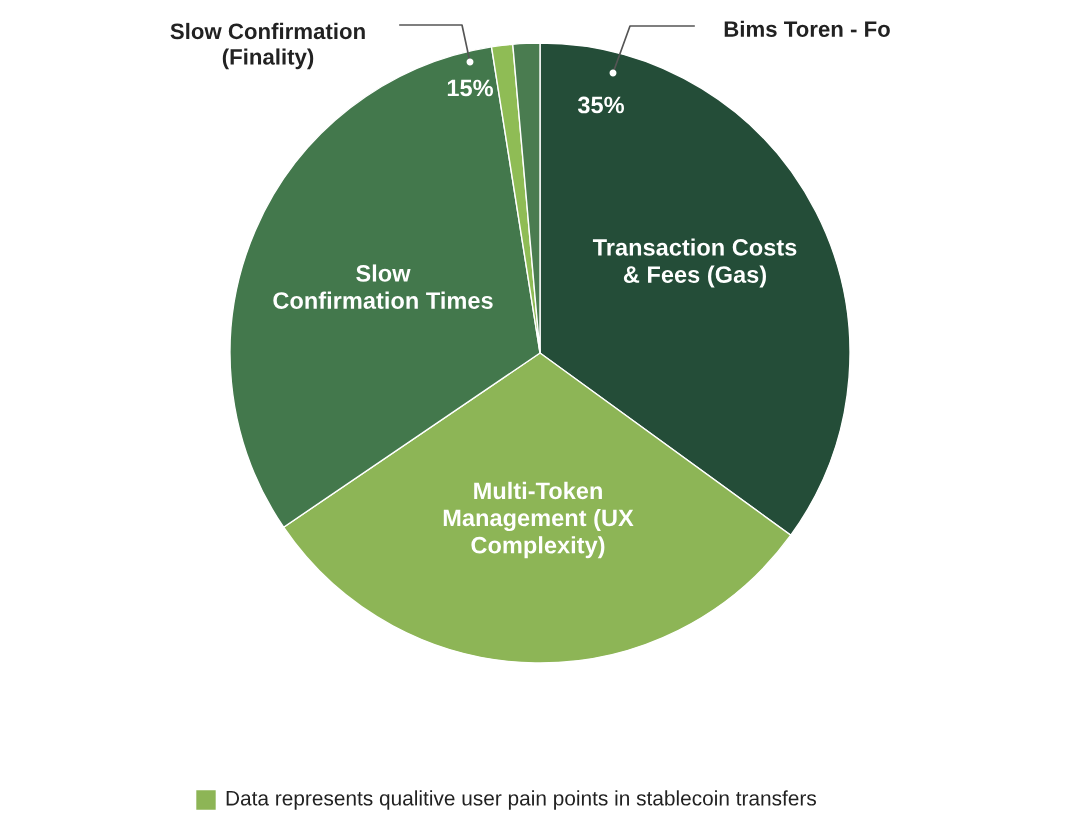 Image resolution: width=1080 pixels, height=826 pixels. What do you see at coordinates (470, 88) in the screenshot?
I see `text: 15%` at bounding box center [470, 88].